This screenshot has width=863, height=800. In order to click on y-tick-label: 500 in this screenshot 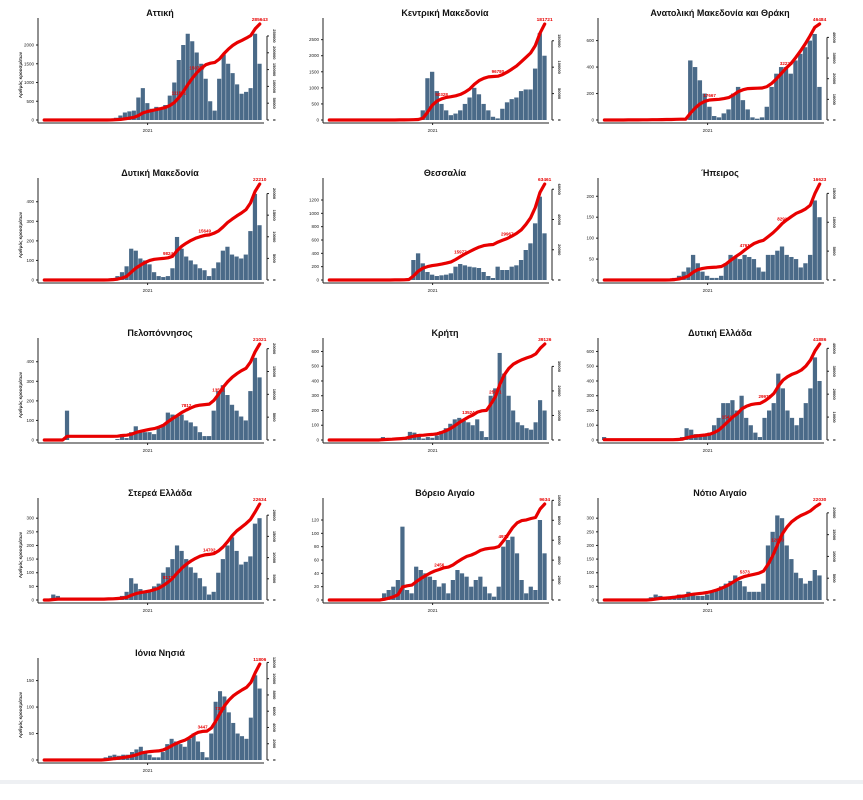, I will do `click(315, 103)`.